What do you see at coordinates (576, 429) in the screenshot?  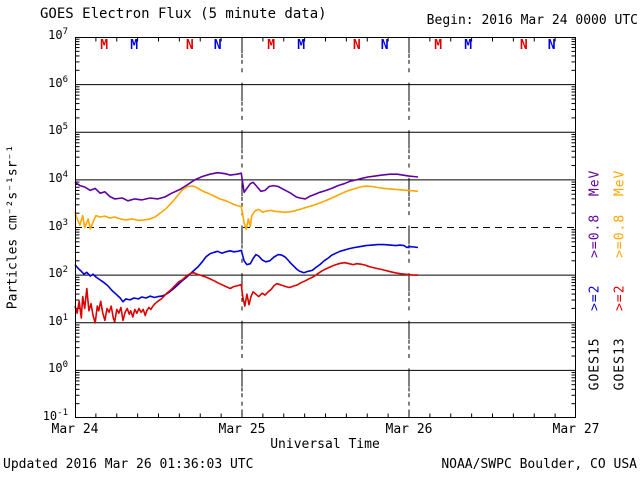 I see `x-tick-label: Mar 27` at bounding box center [576, 429].